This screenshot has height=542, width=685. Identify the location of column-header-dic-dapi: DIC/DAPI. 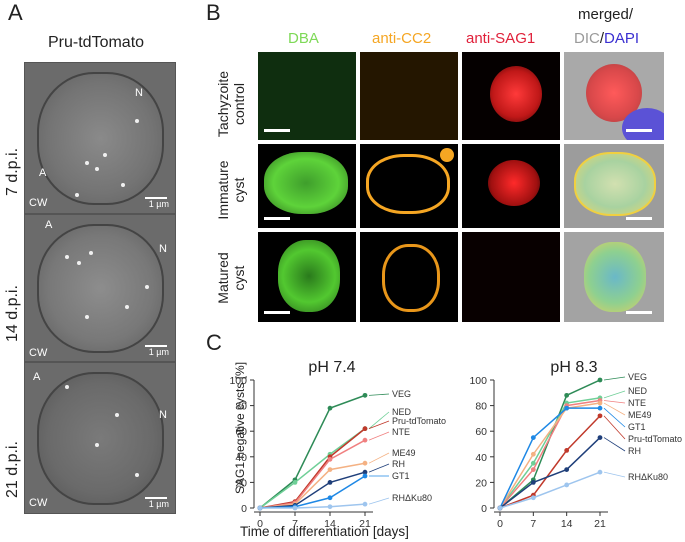
(606, 38).